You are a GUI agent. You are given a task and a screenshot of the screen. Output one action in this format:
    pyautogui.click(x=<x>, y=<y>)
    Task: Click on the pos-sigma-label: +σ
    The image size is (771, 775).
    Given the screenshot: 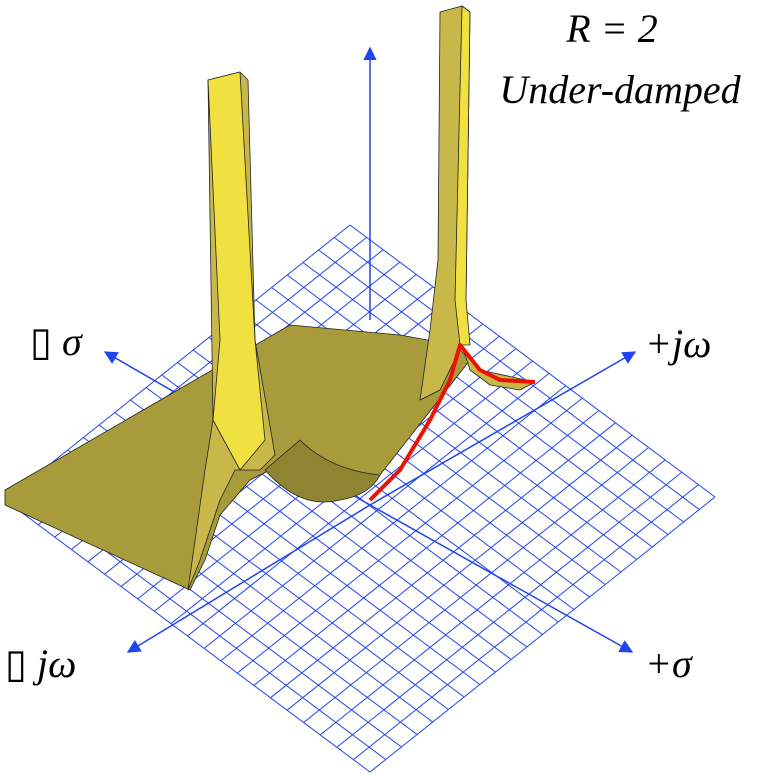 What is the action you would take?
    pyautogui.click(x=669, y=663)
    